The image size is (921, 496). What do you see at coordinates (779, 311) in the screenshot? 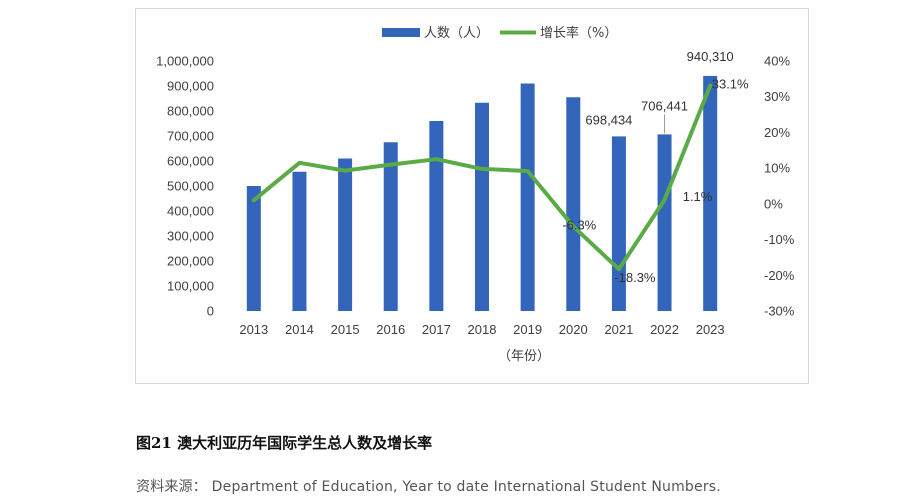
I see `right-tick-label: -30%` at bounding box center [779, 311].